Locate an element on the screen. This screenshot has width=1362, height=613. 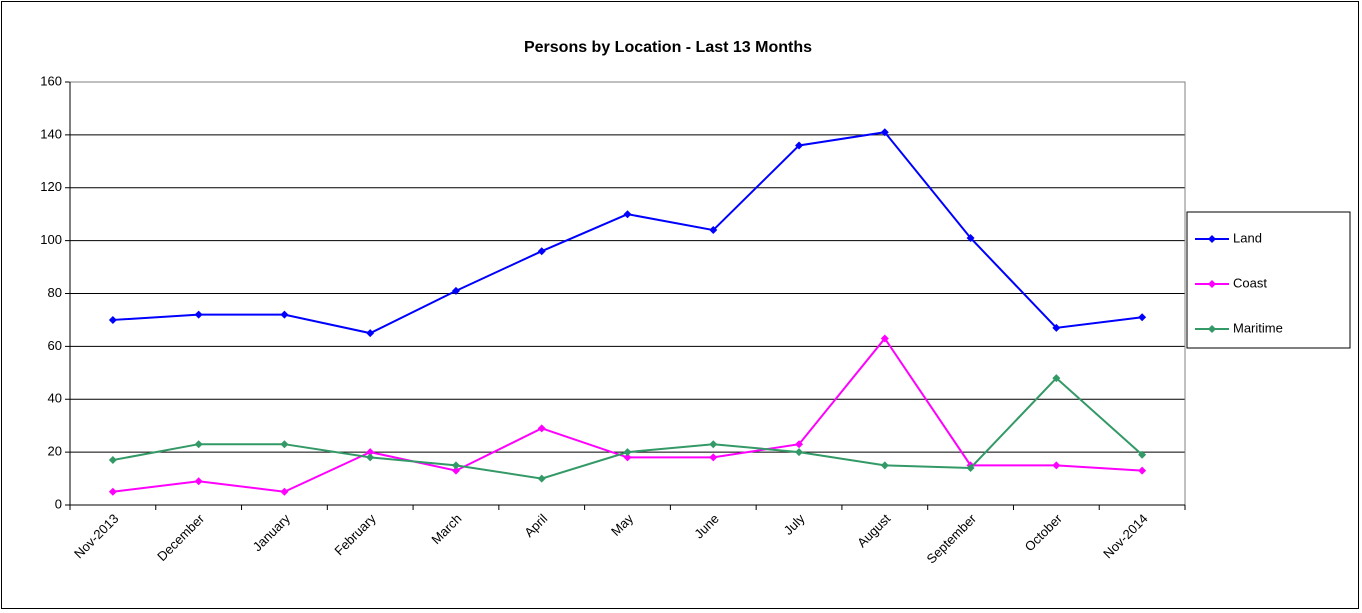
chart-title: Persons by Location - Last 13 Months is located at coordinates (668, 47).